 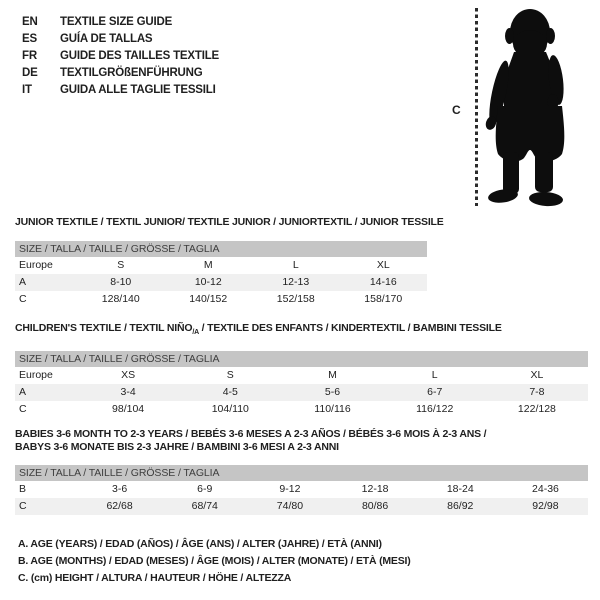 What do you see at coordinates (301, 375) in the screenshot?
I see `table-row-europe: Europe XS S M L XL` at bounding box center [301, 375].